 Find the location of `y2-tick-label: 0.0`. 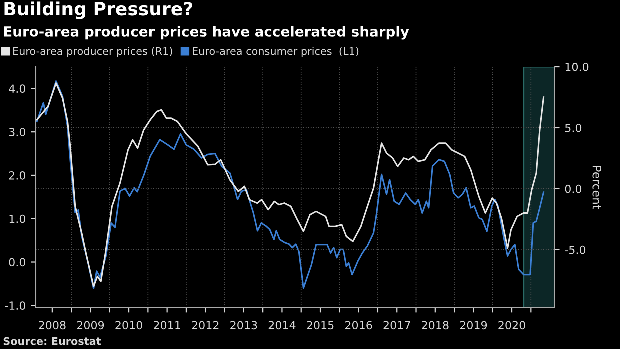

y2-tick-label: 0.0 is located at coordinates (573, 189).